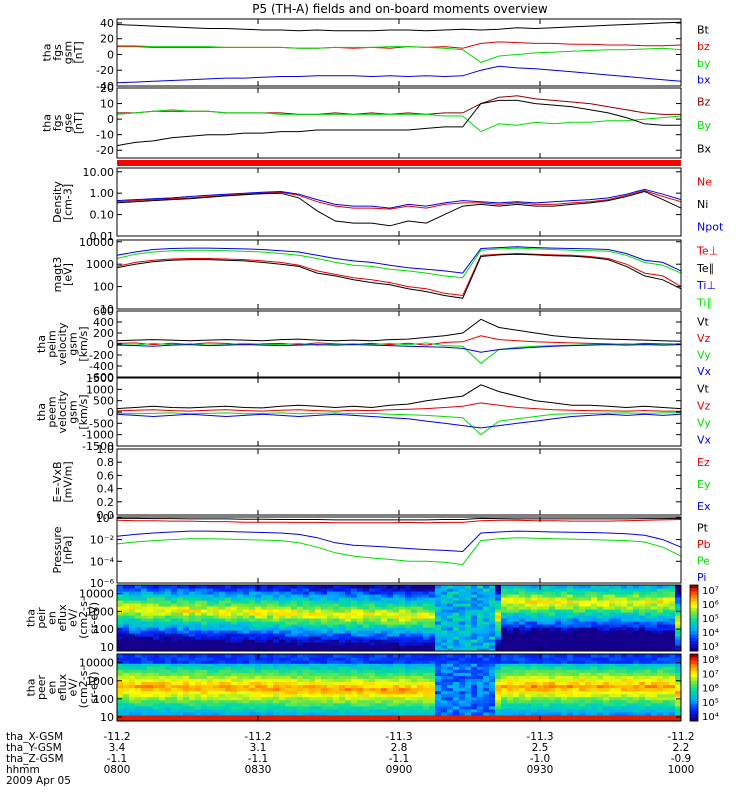 The height and width of the screenshot is (800, 750). What do you see at coordinates (105, 518) in the screenshot?
I see `y-tick-label: 10⁰` at bounding box center [105, 518].